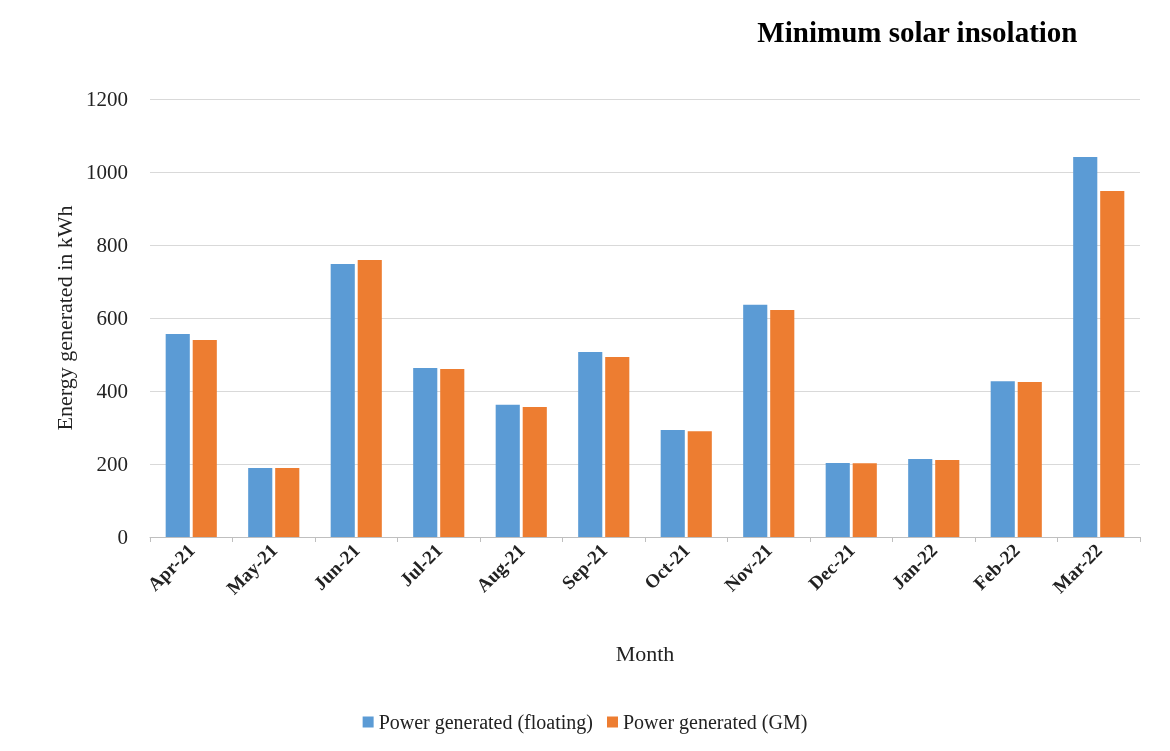 This screenshot has height=751, width=1170. I want to click on x-axis-title: Month, so click(645, 653).